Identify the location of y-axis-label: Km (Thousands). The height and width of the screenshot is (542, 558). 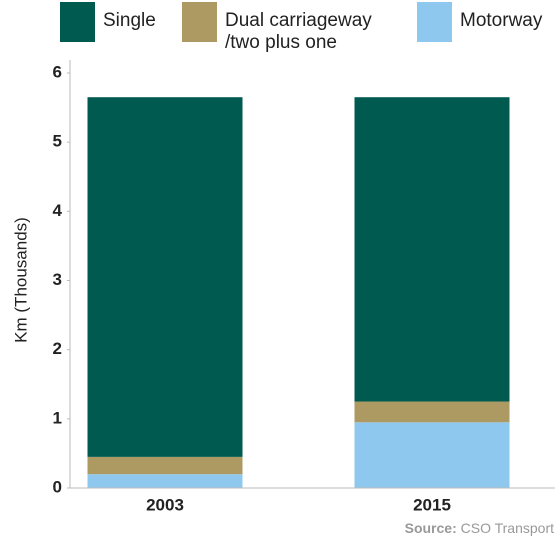
(20, 280).